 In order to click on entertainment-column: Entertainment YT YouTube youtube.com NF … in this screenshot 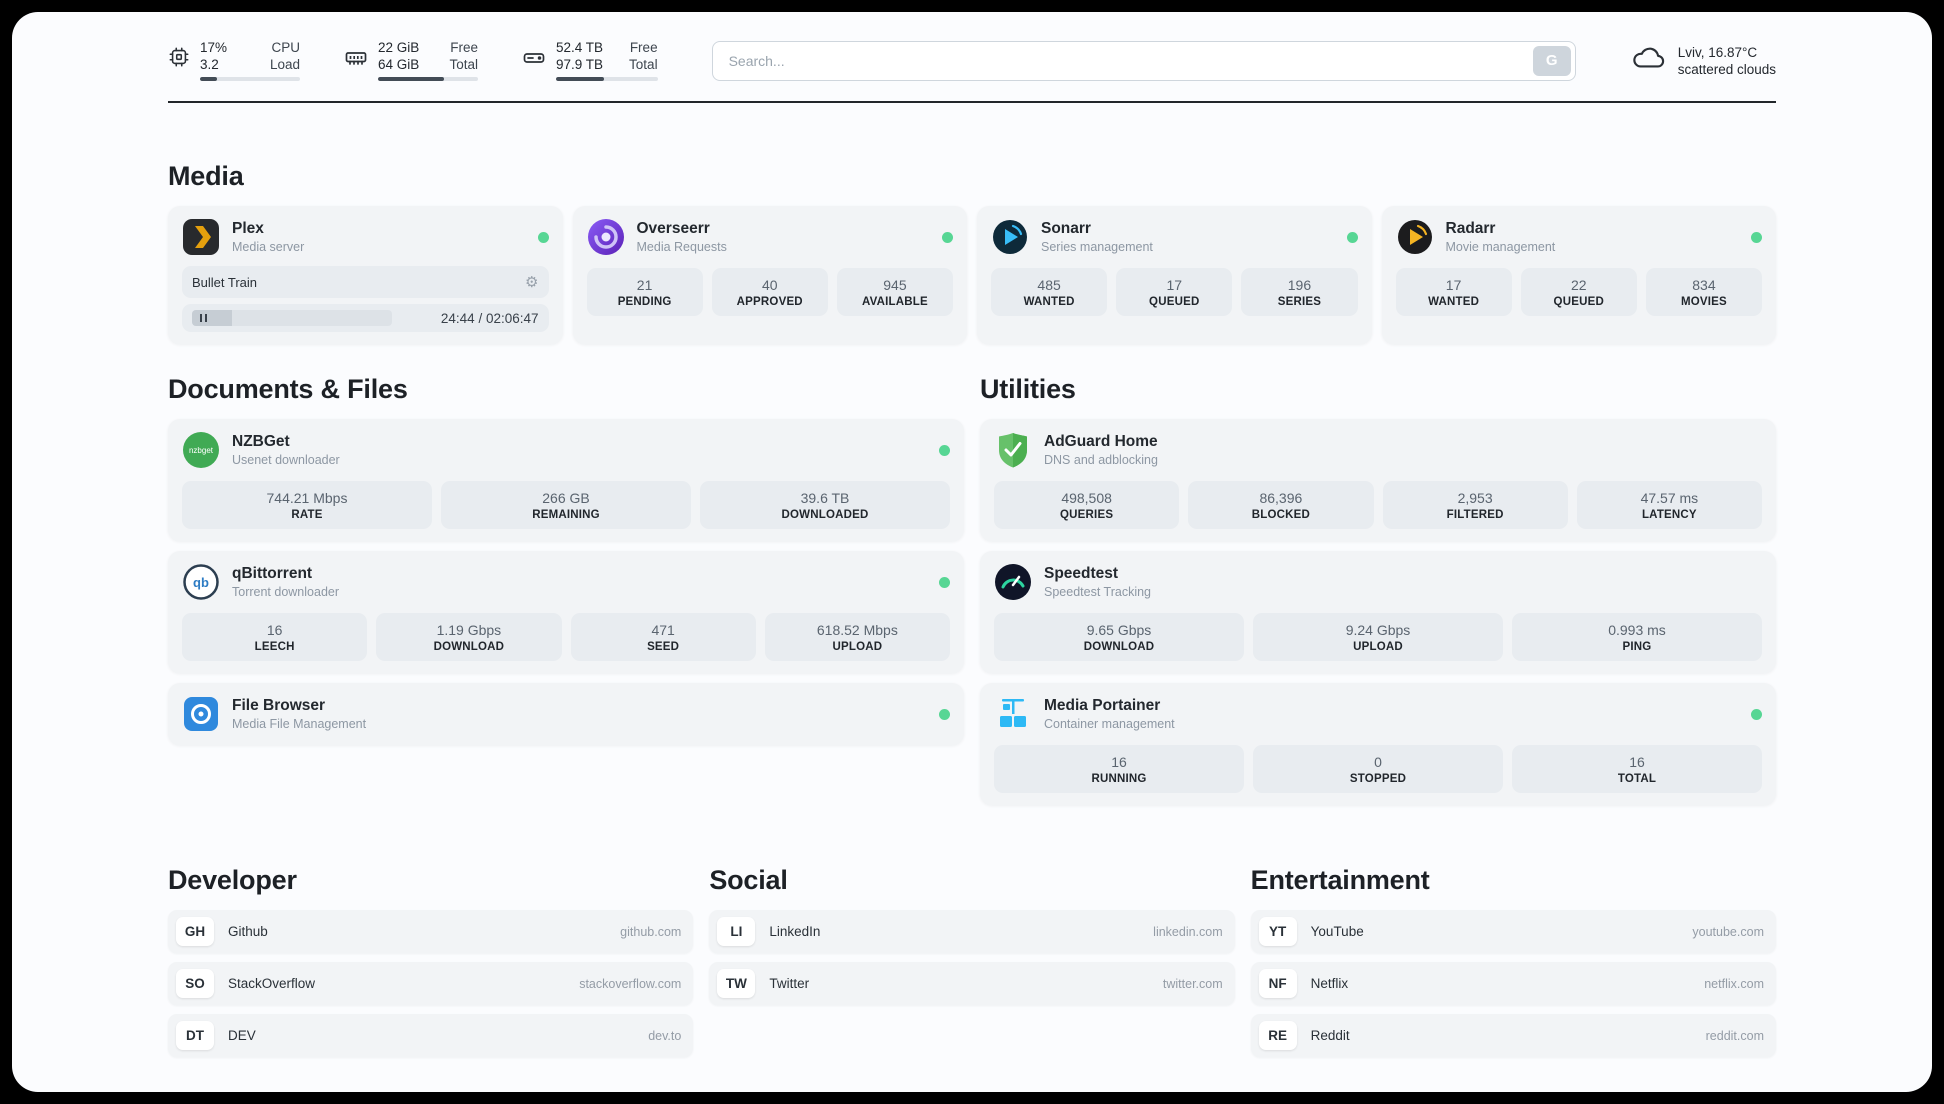, I will do `click(1513, 965)`.